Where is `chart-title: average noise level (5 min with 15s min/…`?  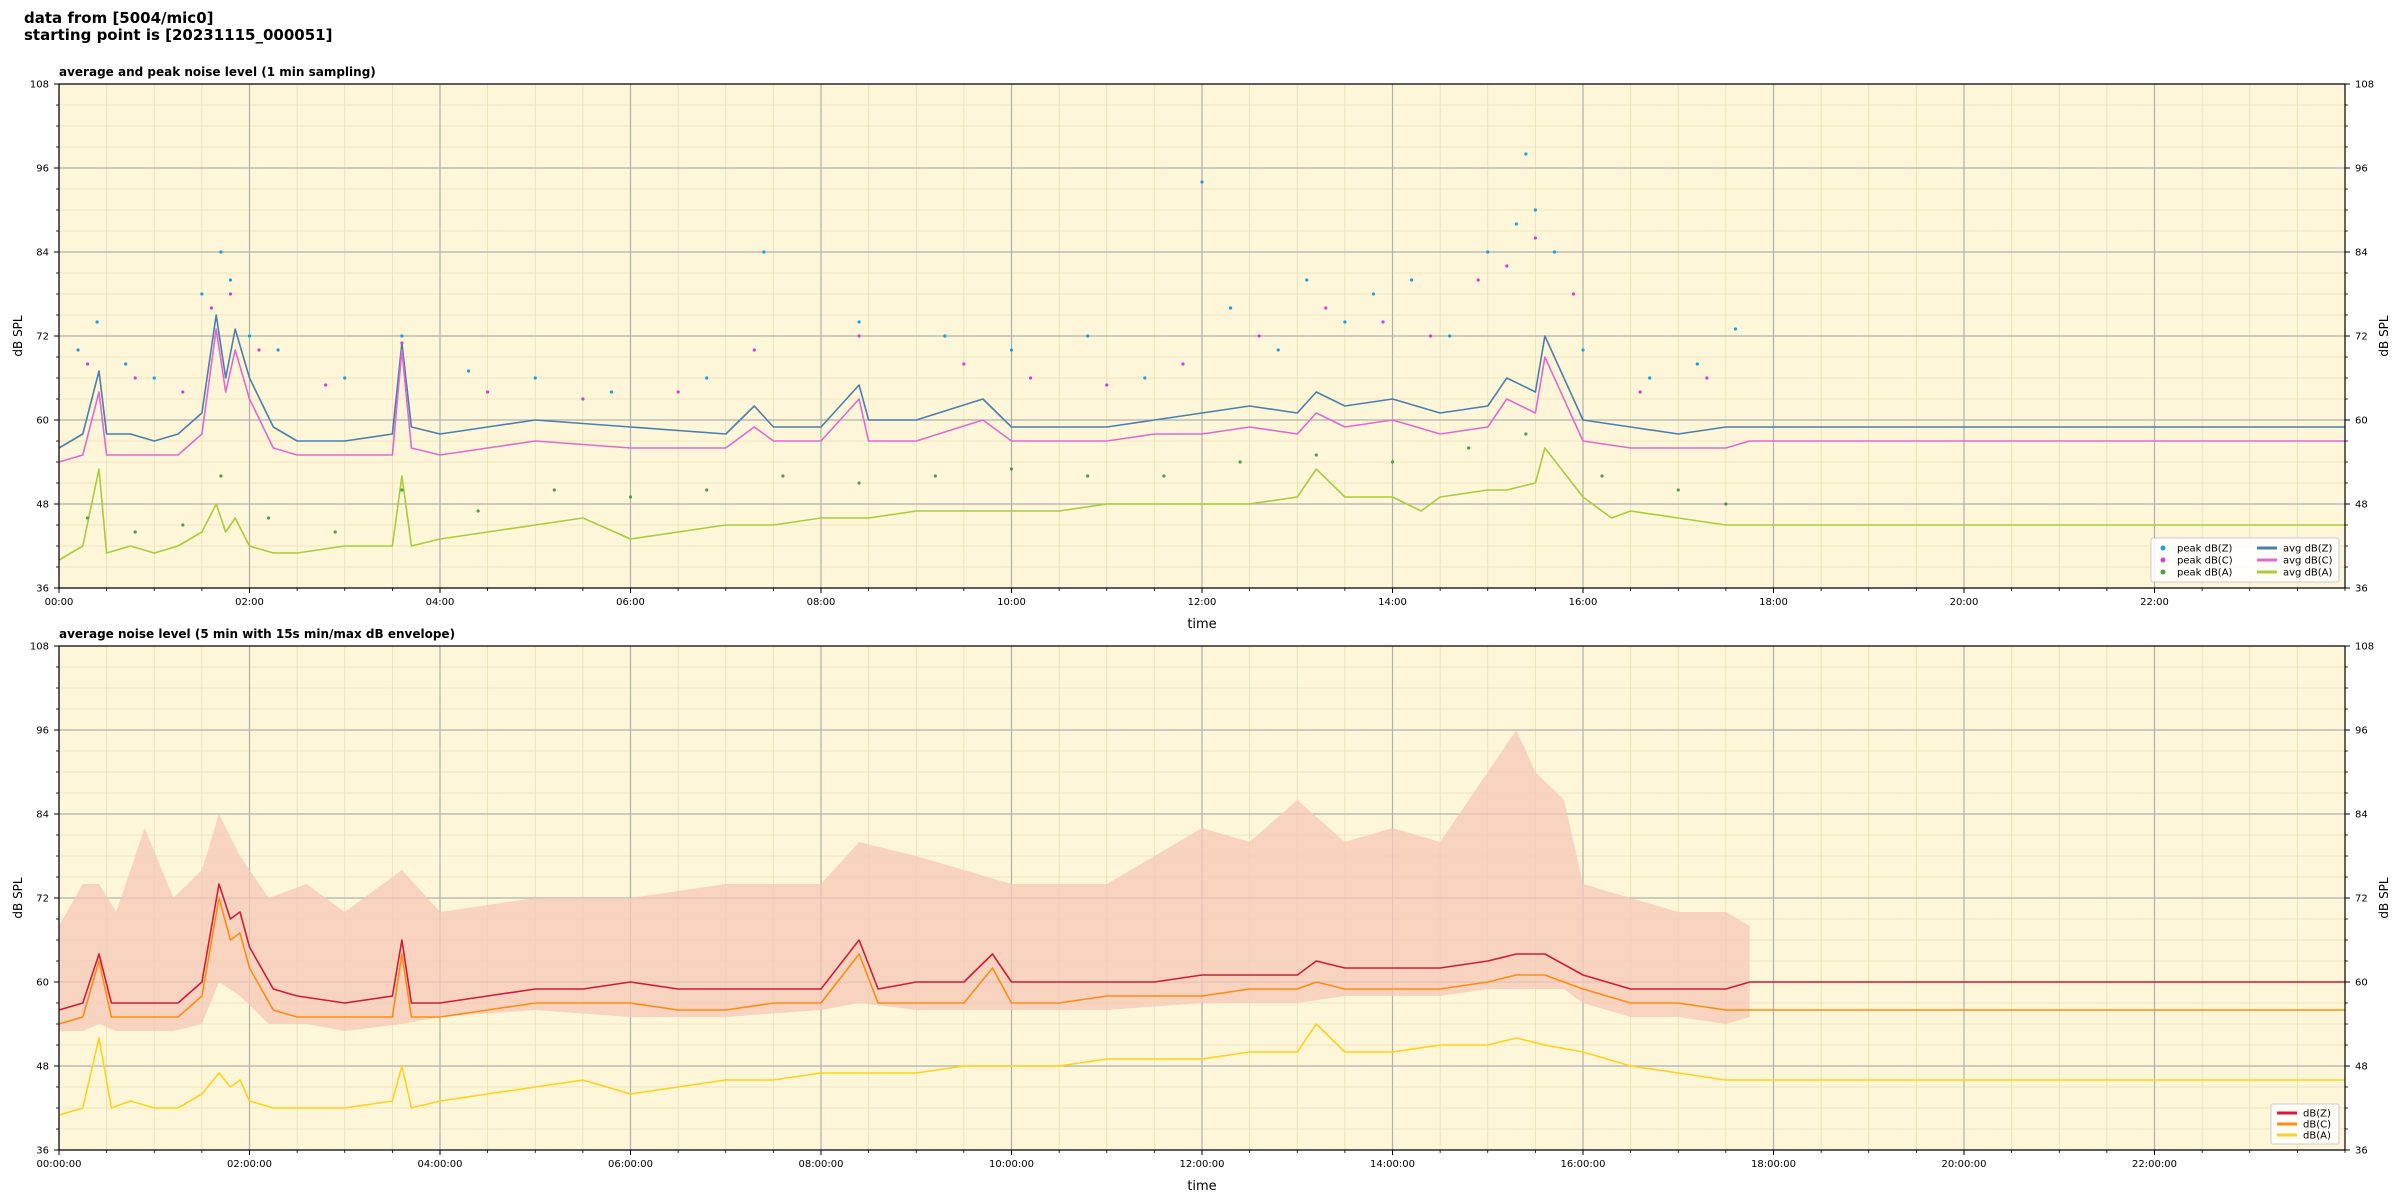 chart-title: average noise level (5 min with 15s min/… is located at coordinates (257, 634).